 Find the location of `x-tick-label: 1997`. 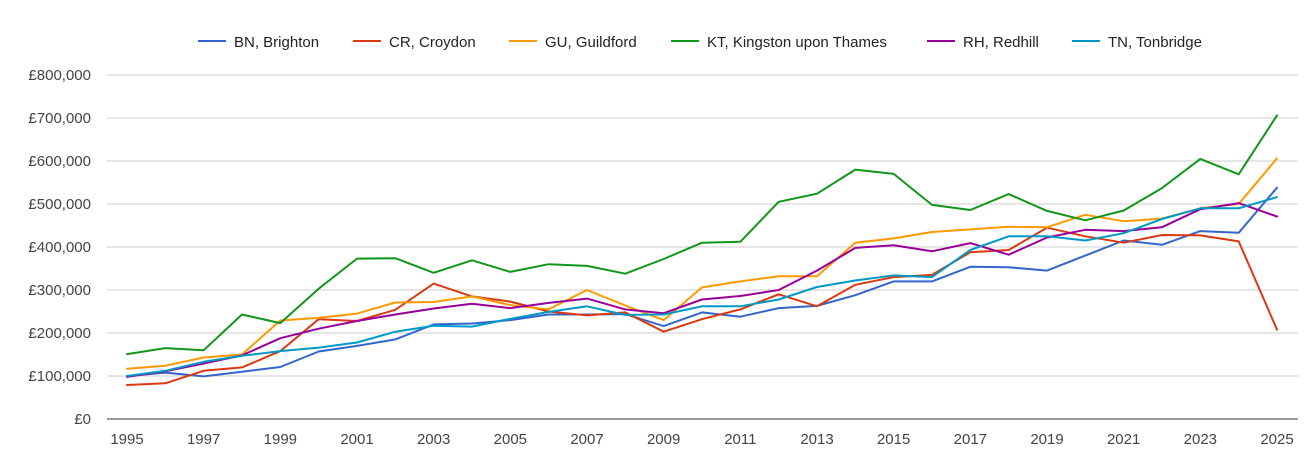

x-tick-label: 1997 is located at coordinates (203, 439).